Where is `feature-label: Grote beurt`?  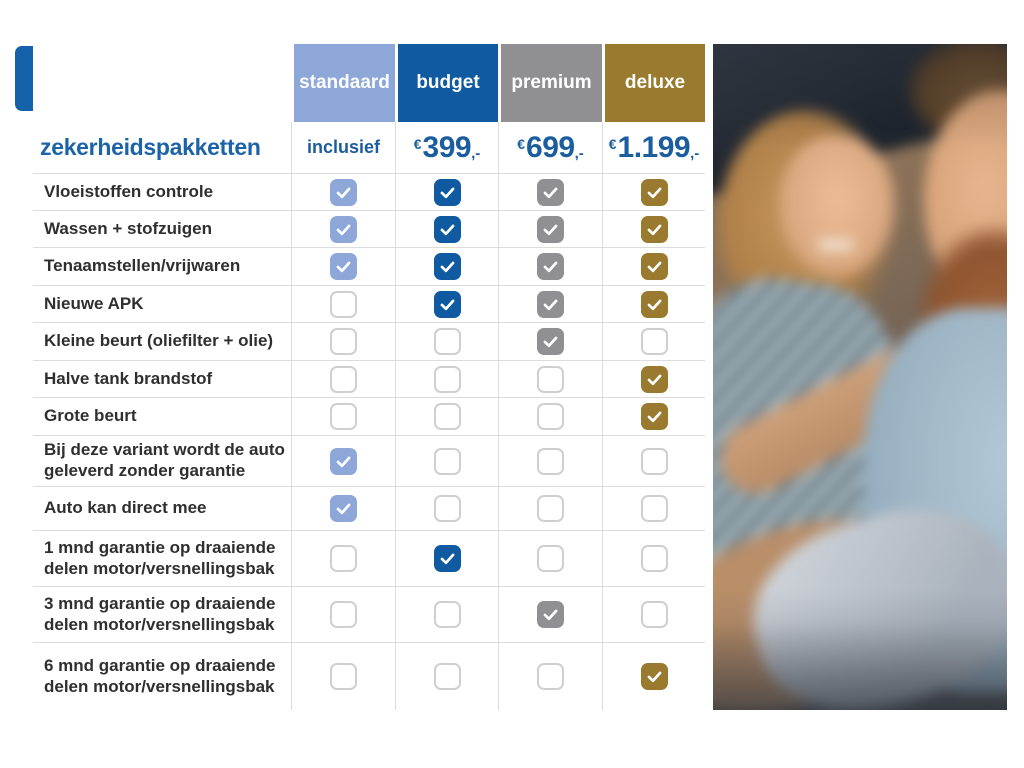 feature-label: Grote beurt is located at coordinates (162, 417).